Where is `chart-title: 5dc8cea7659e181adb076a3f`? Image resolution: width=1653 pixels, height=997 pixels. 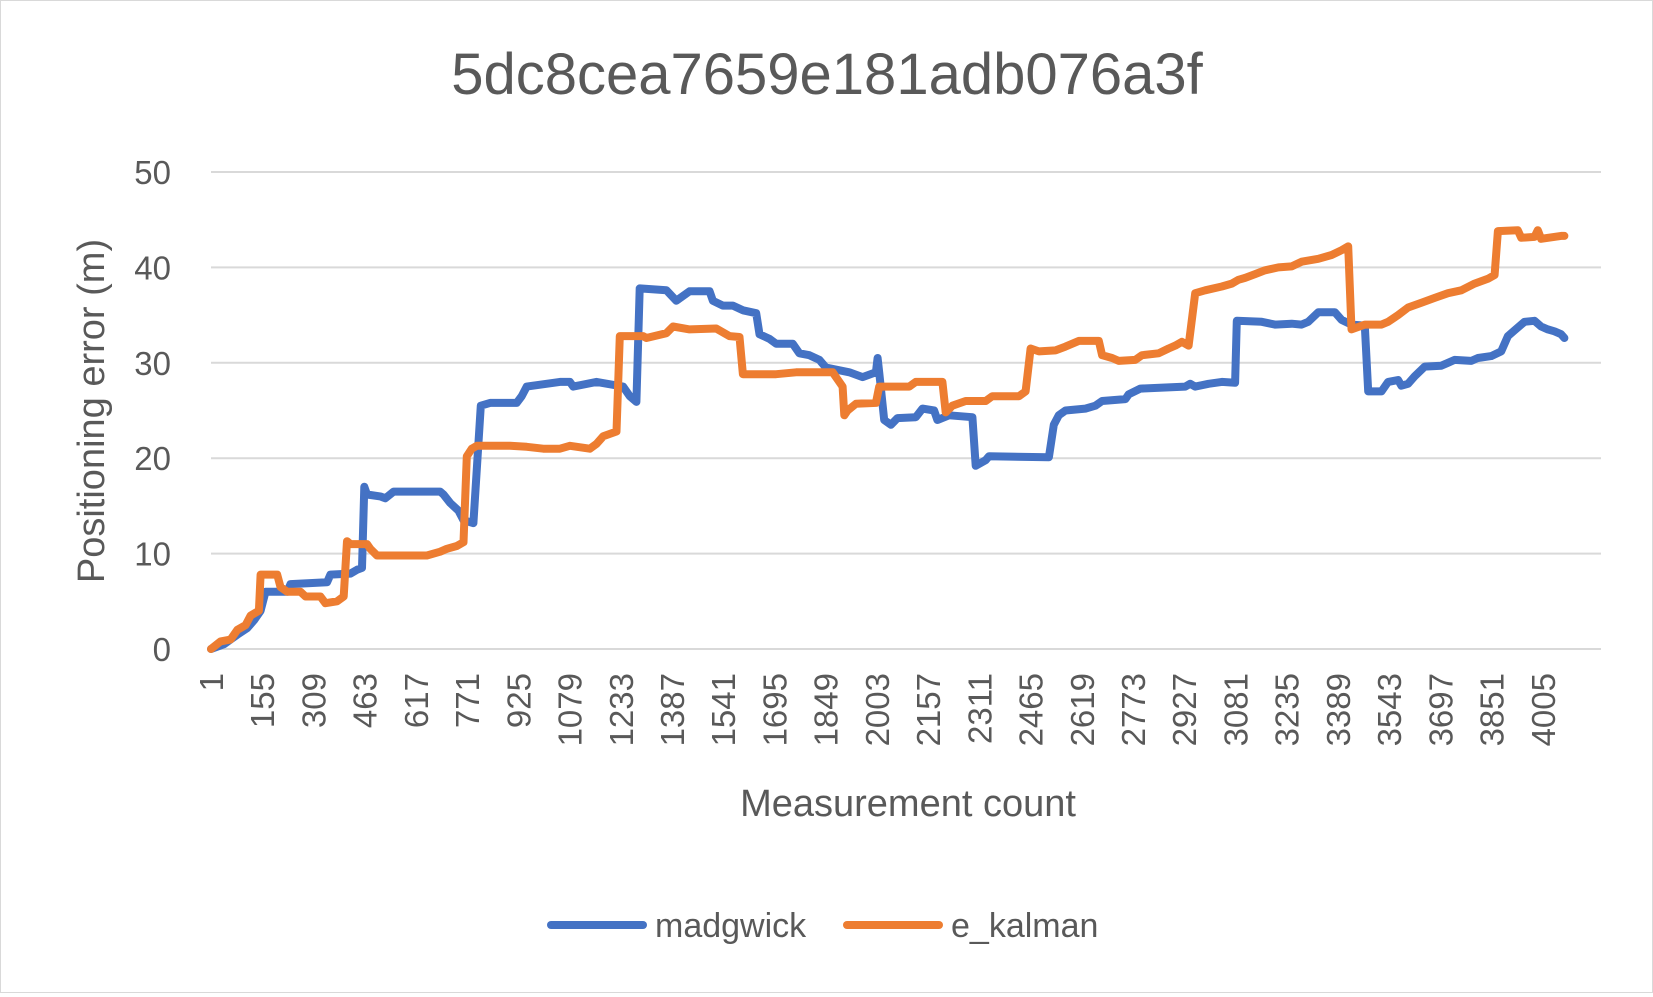
chart-title: 5dc8cea7659e181adb076a3f is located at coordinates (827, 74).